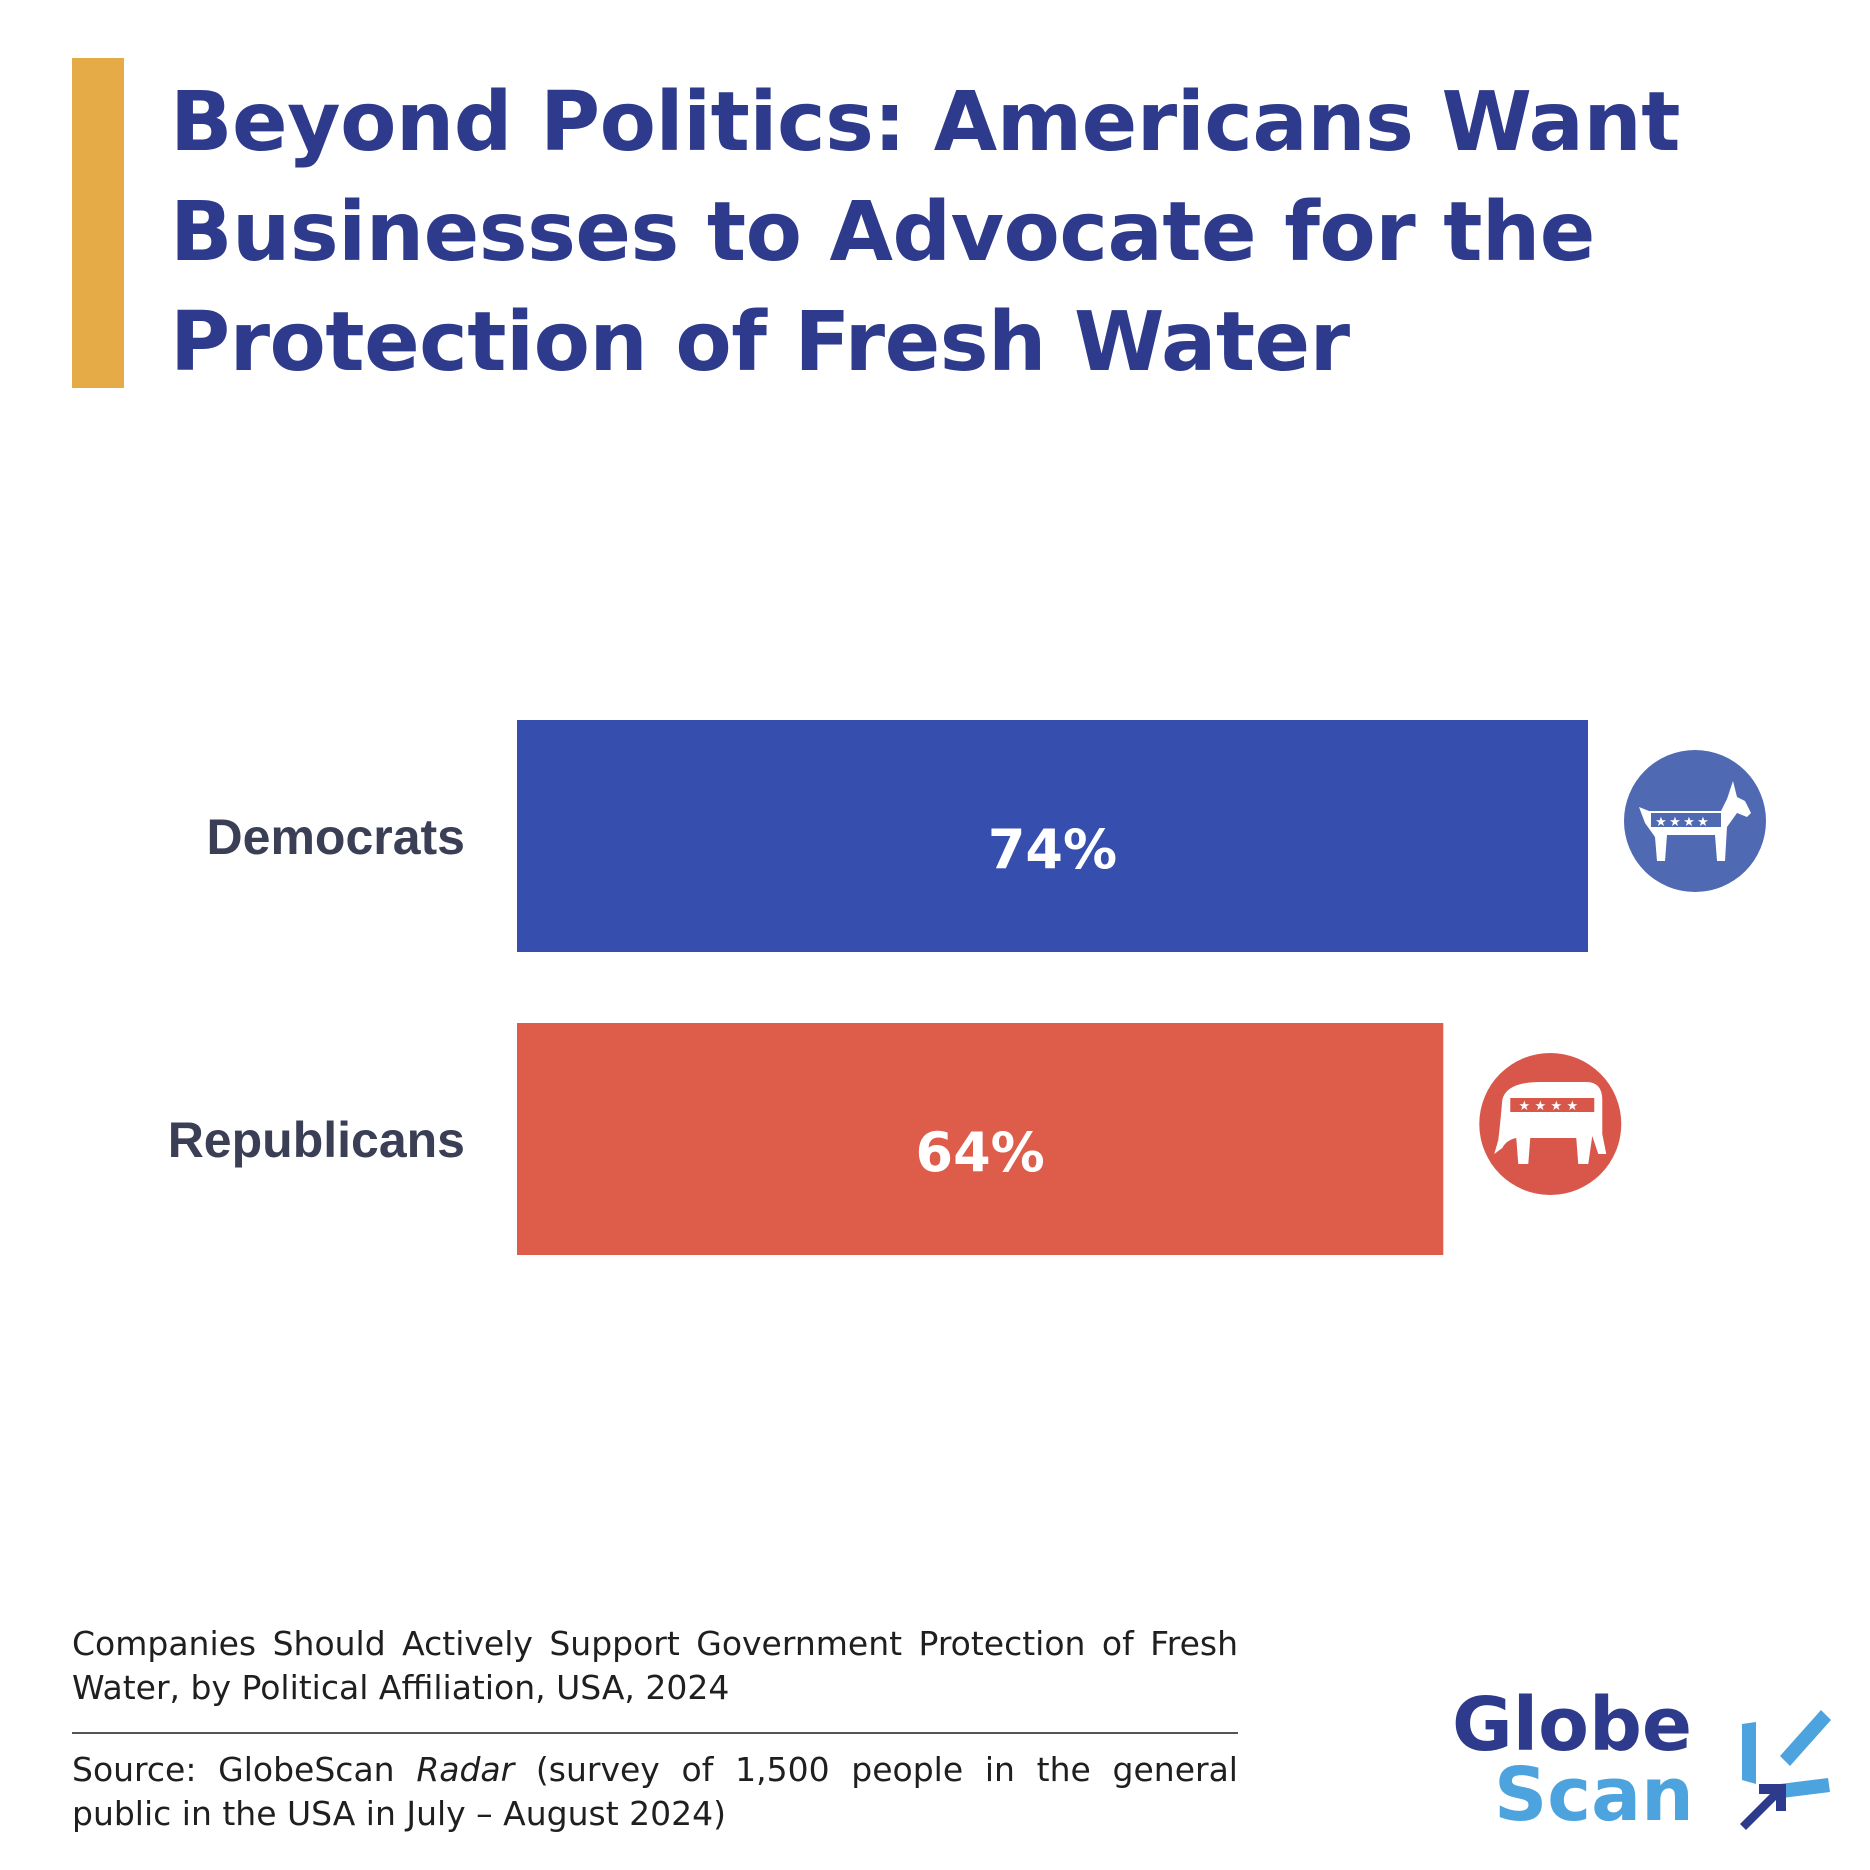  Describe the element at coordinates (465, 1769) in the screenshot. I see `source-italic: Radar` at that location.